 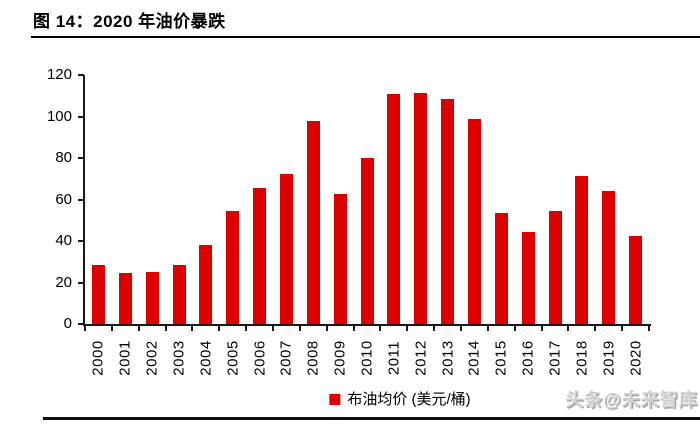 What do you see at coordinates (609, 358) in the screenshot?
I see `x-axis-label-2019: 2019` at bounding box center [609, 358].